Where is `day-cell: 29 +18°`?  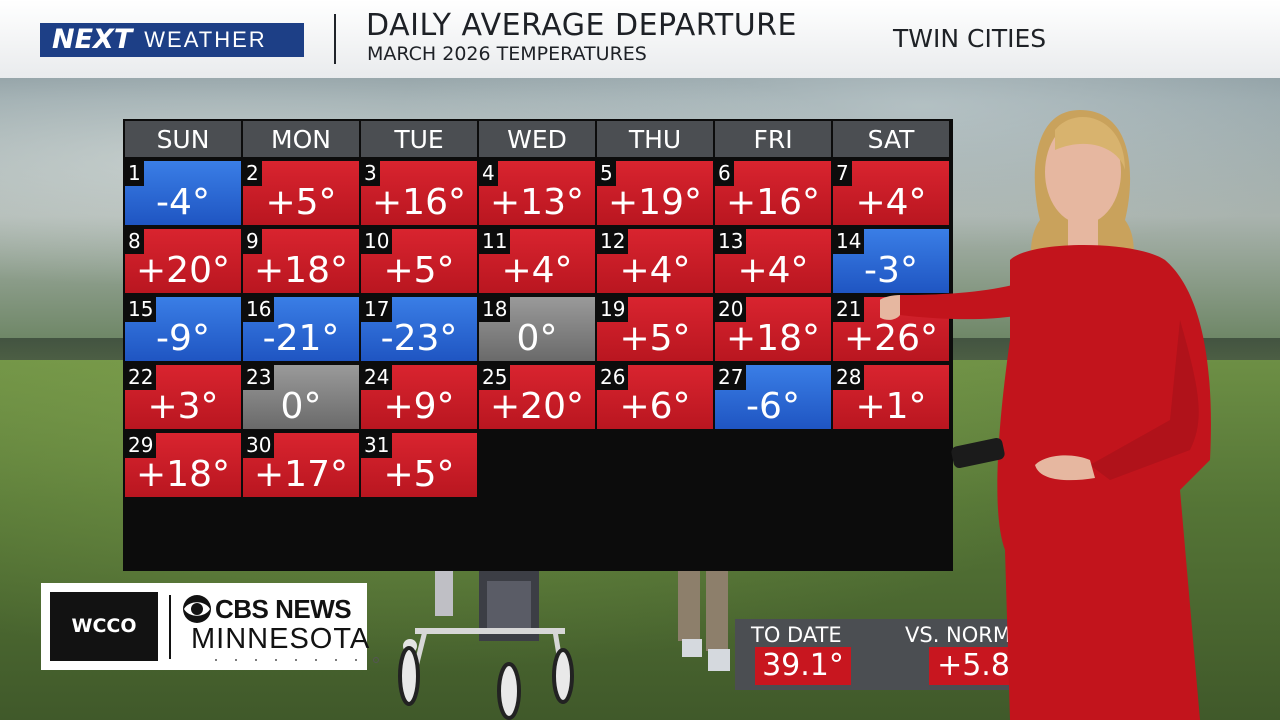
day-cell: 29 +18° is located at coordinates (183, 465).